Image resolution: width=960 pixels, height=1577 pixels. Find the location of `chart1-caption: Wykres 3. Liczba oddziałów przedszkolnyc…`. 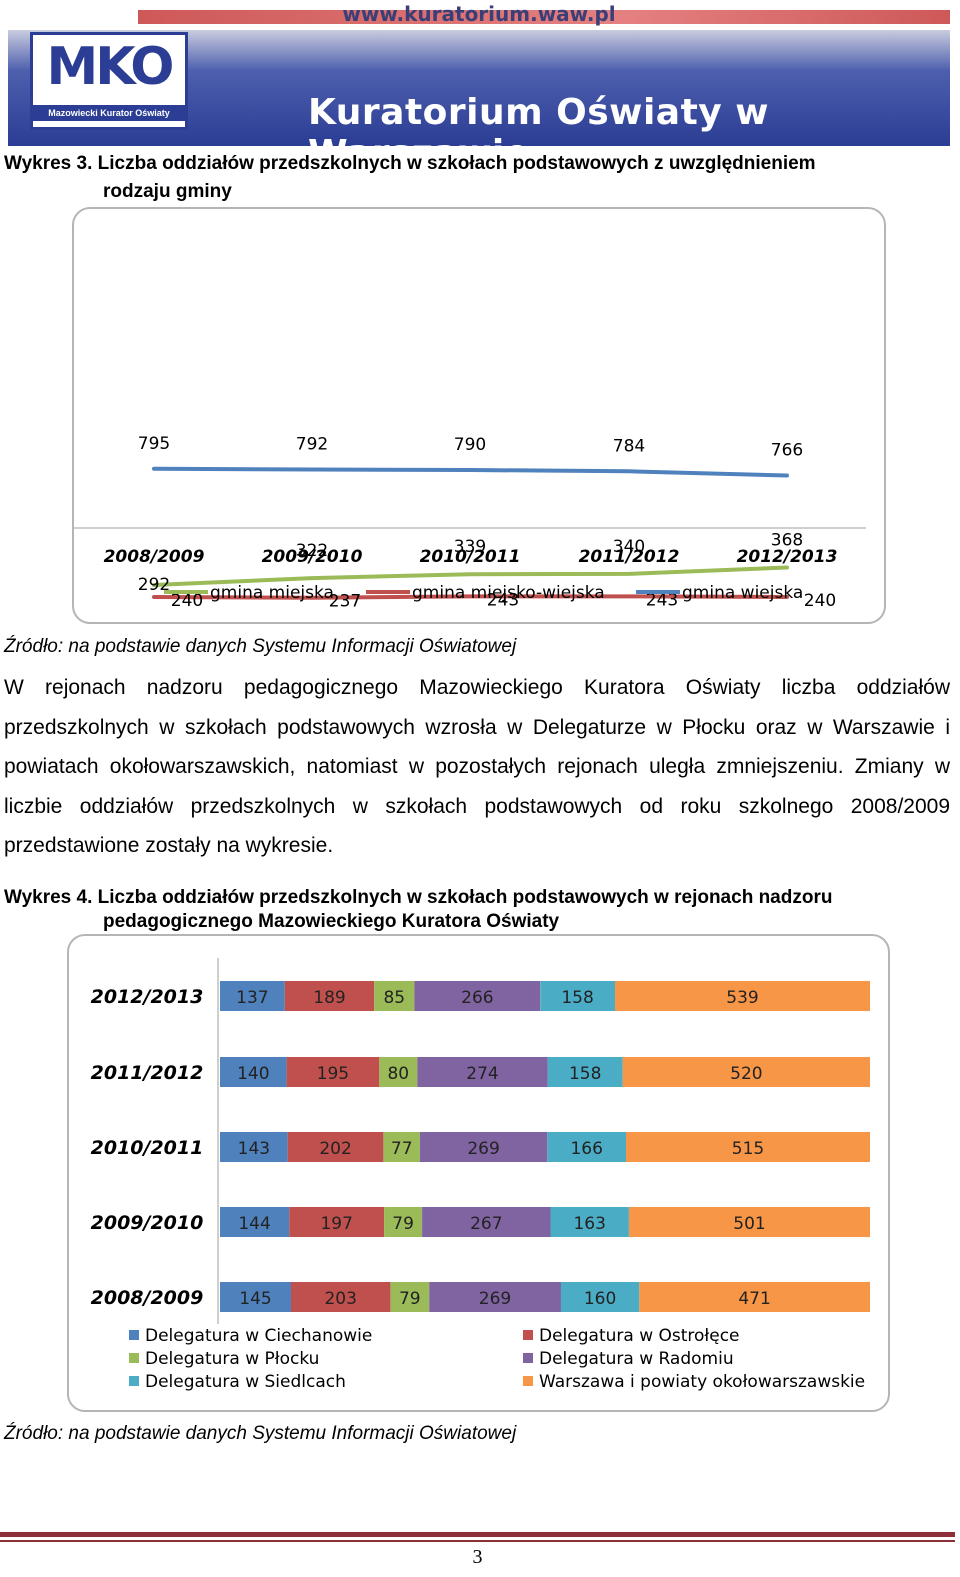

chart1-caption: Wykres 3. Liczba oddziałów przedszkolnyc… is located at coordinates (410, 164).